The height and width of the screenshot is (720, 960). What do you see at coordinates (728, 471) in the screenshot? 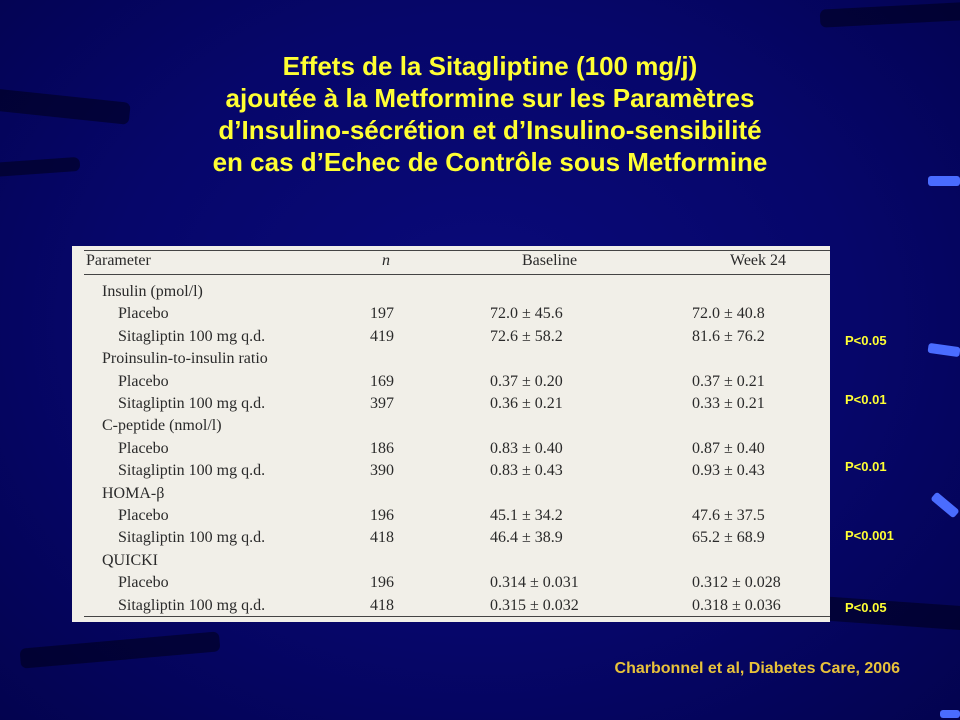
I see `week24-value: 0.93 ± 0.43` at bounding box center [728, 471].